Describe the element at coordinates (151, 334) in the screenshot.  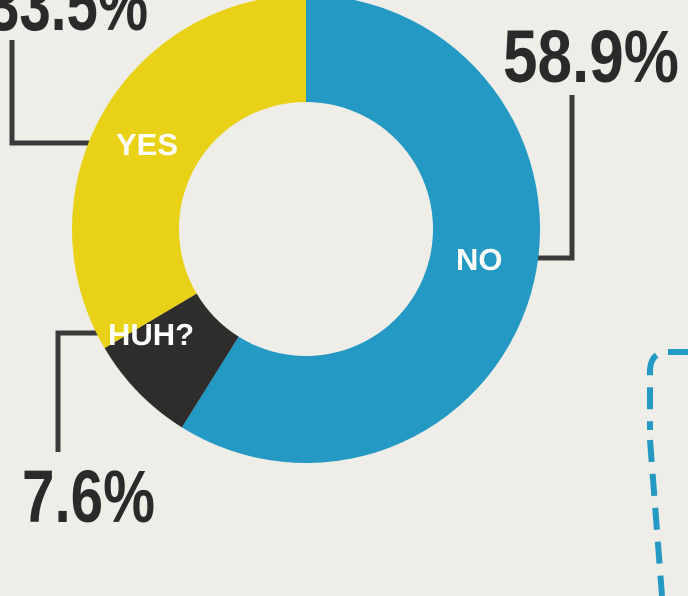
I see `slice-label: HUH?` at that location.